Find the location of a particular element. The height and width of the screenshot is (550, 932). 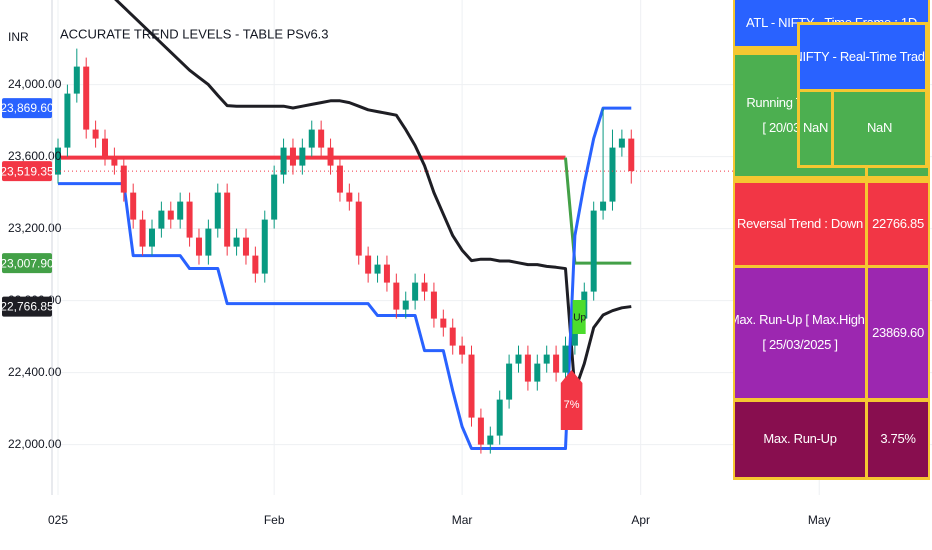

table-cell: NIFTY - Real-Time Trade is located at coordinates (862, 57).